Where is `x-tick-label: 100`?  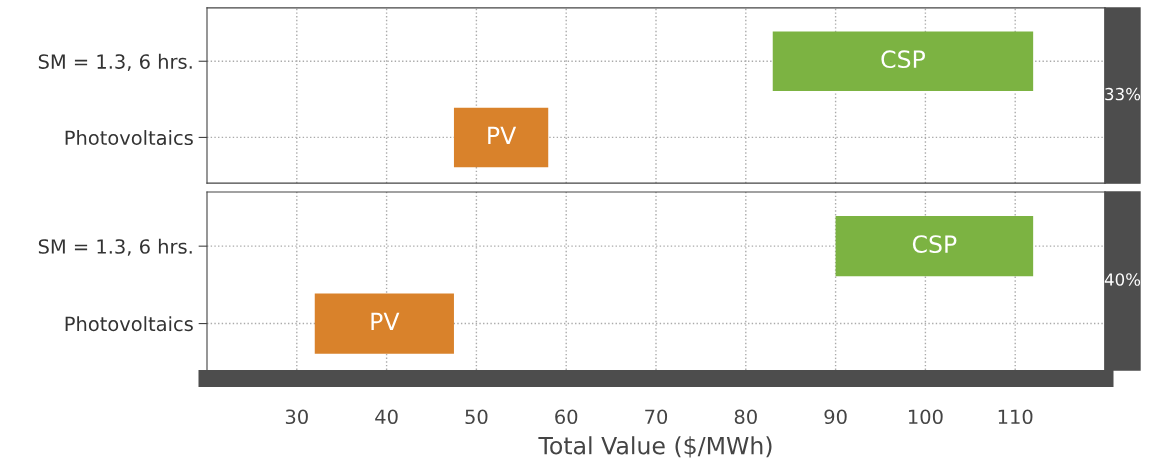
x-tick-label: 100 is located at coordinates (925, 417).